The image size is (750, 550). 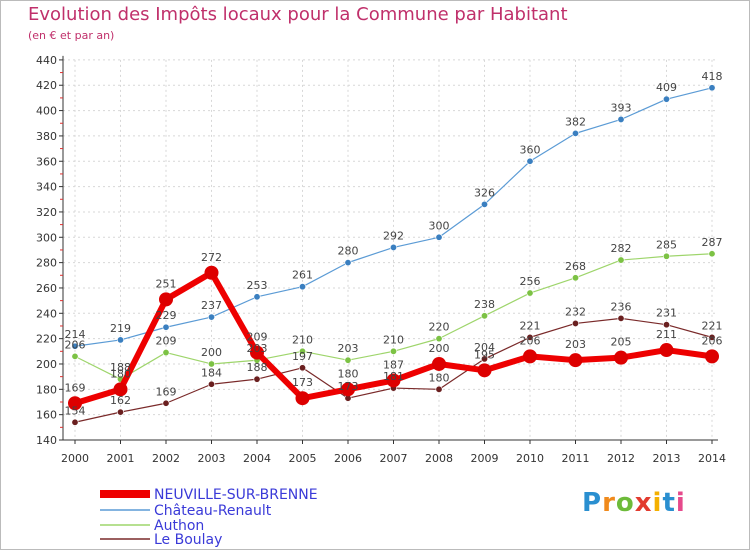 What do you see at coordinates (166, 283) in the screenshot?
I see `data-label-neuville-sur-brenne: 251` at bounding box center [166, 283].